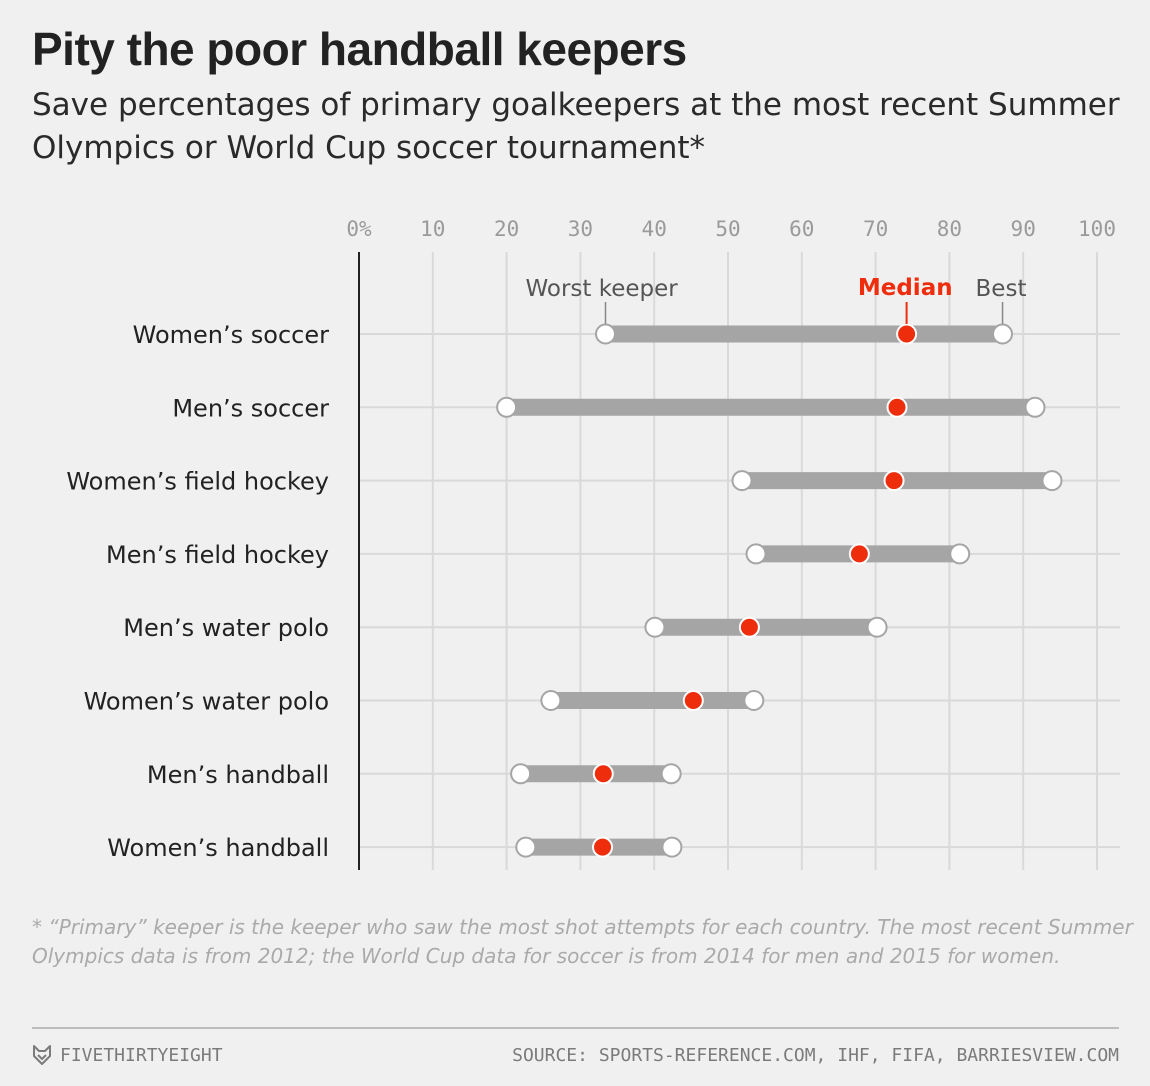 Image resolution: width=1150 pixels, height=1086 pixels. I want to click on worst-annotation: Worst keeper, so click(601, 289).